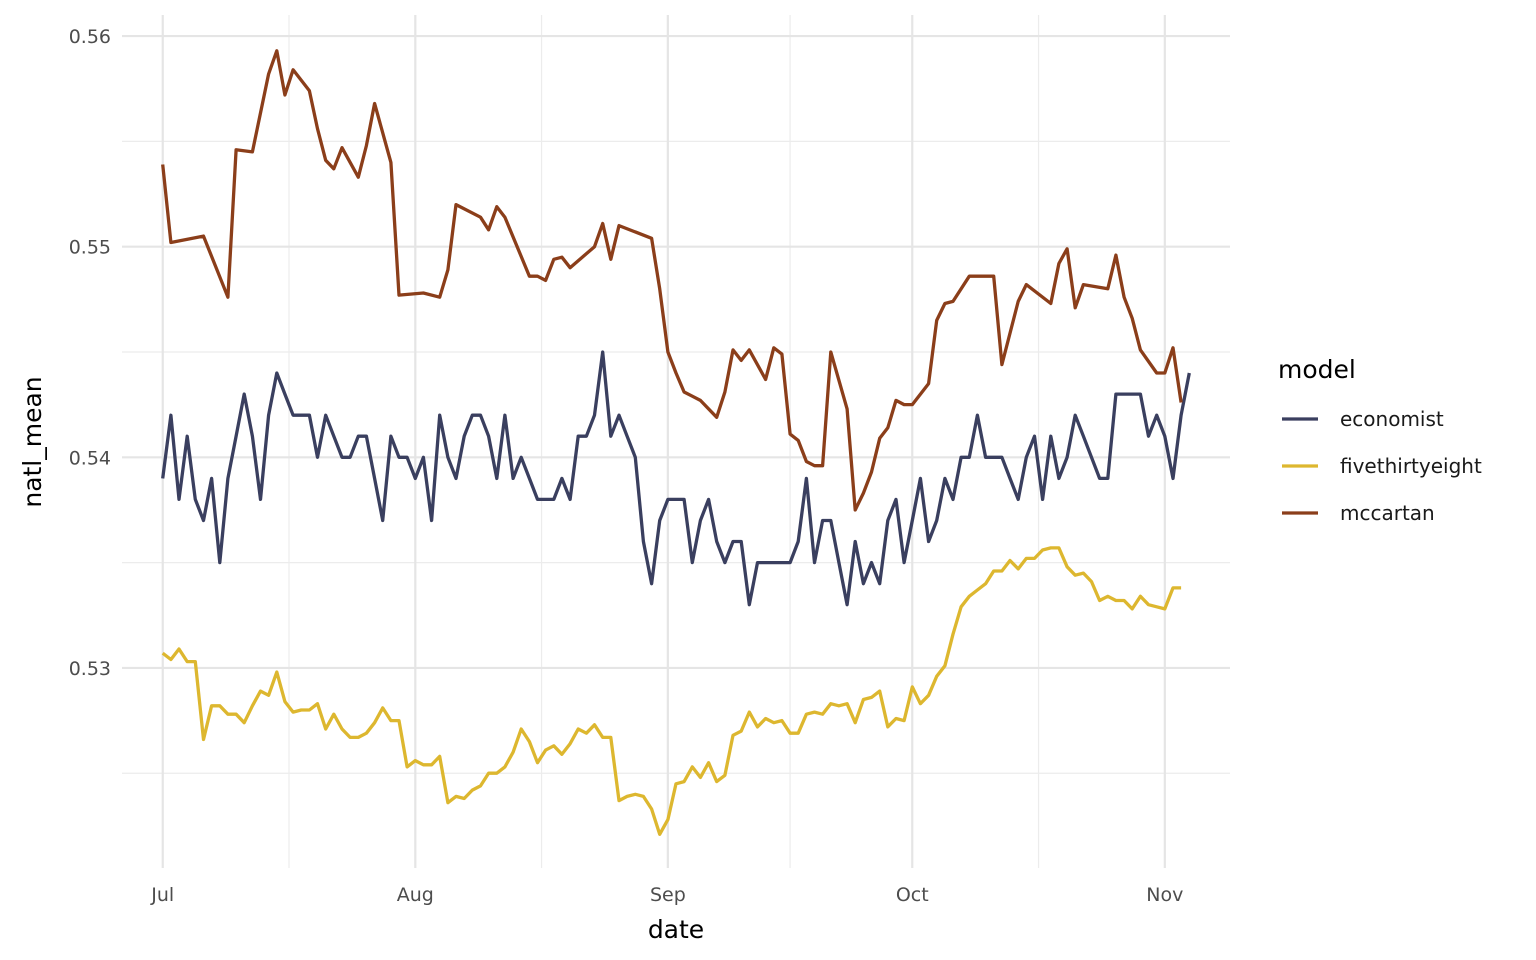 The image size is (1536, 960). I want to click on legend: model economist fivethirtyeight mccartan, so click(1380, 440).